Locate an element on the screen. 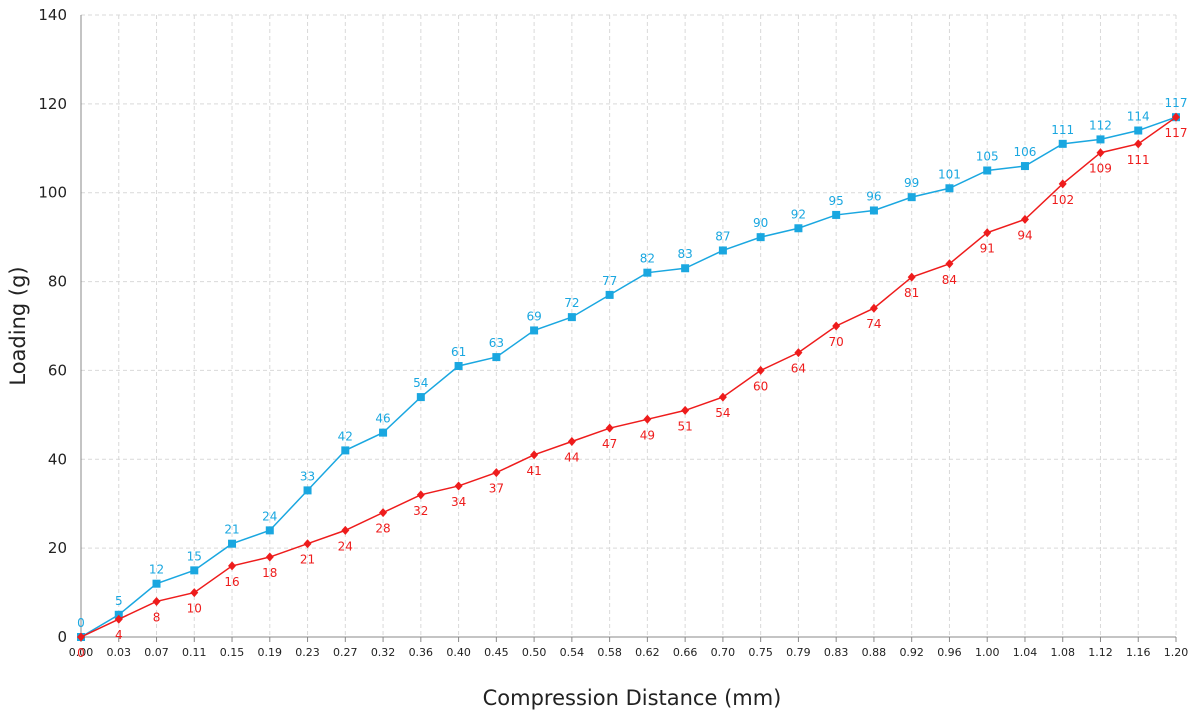 The height and width of the screenshot is (718, 1194). x-tick-label: 0.15 is located at coordinates (232, 652).